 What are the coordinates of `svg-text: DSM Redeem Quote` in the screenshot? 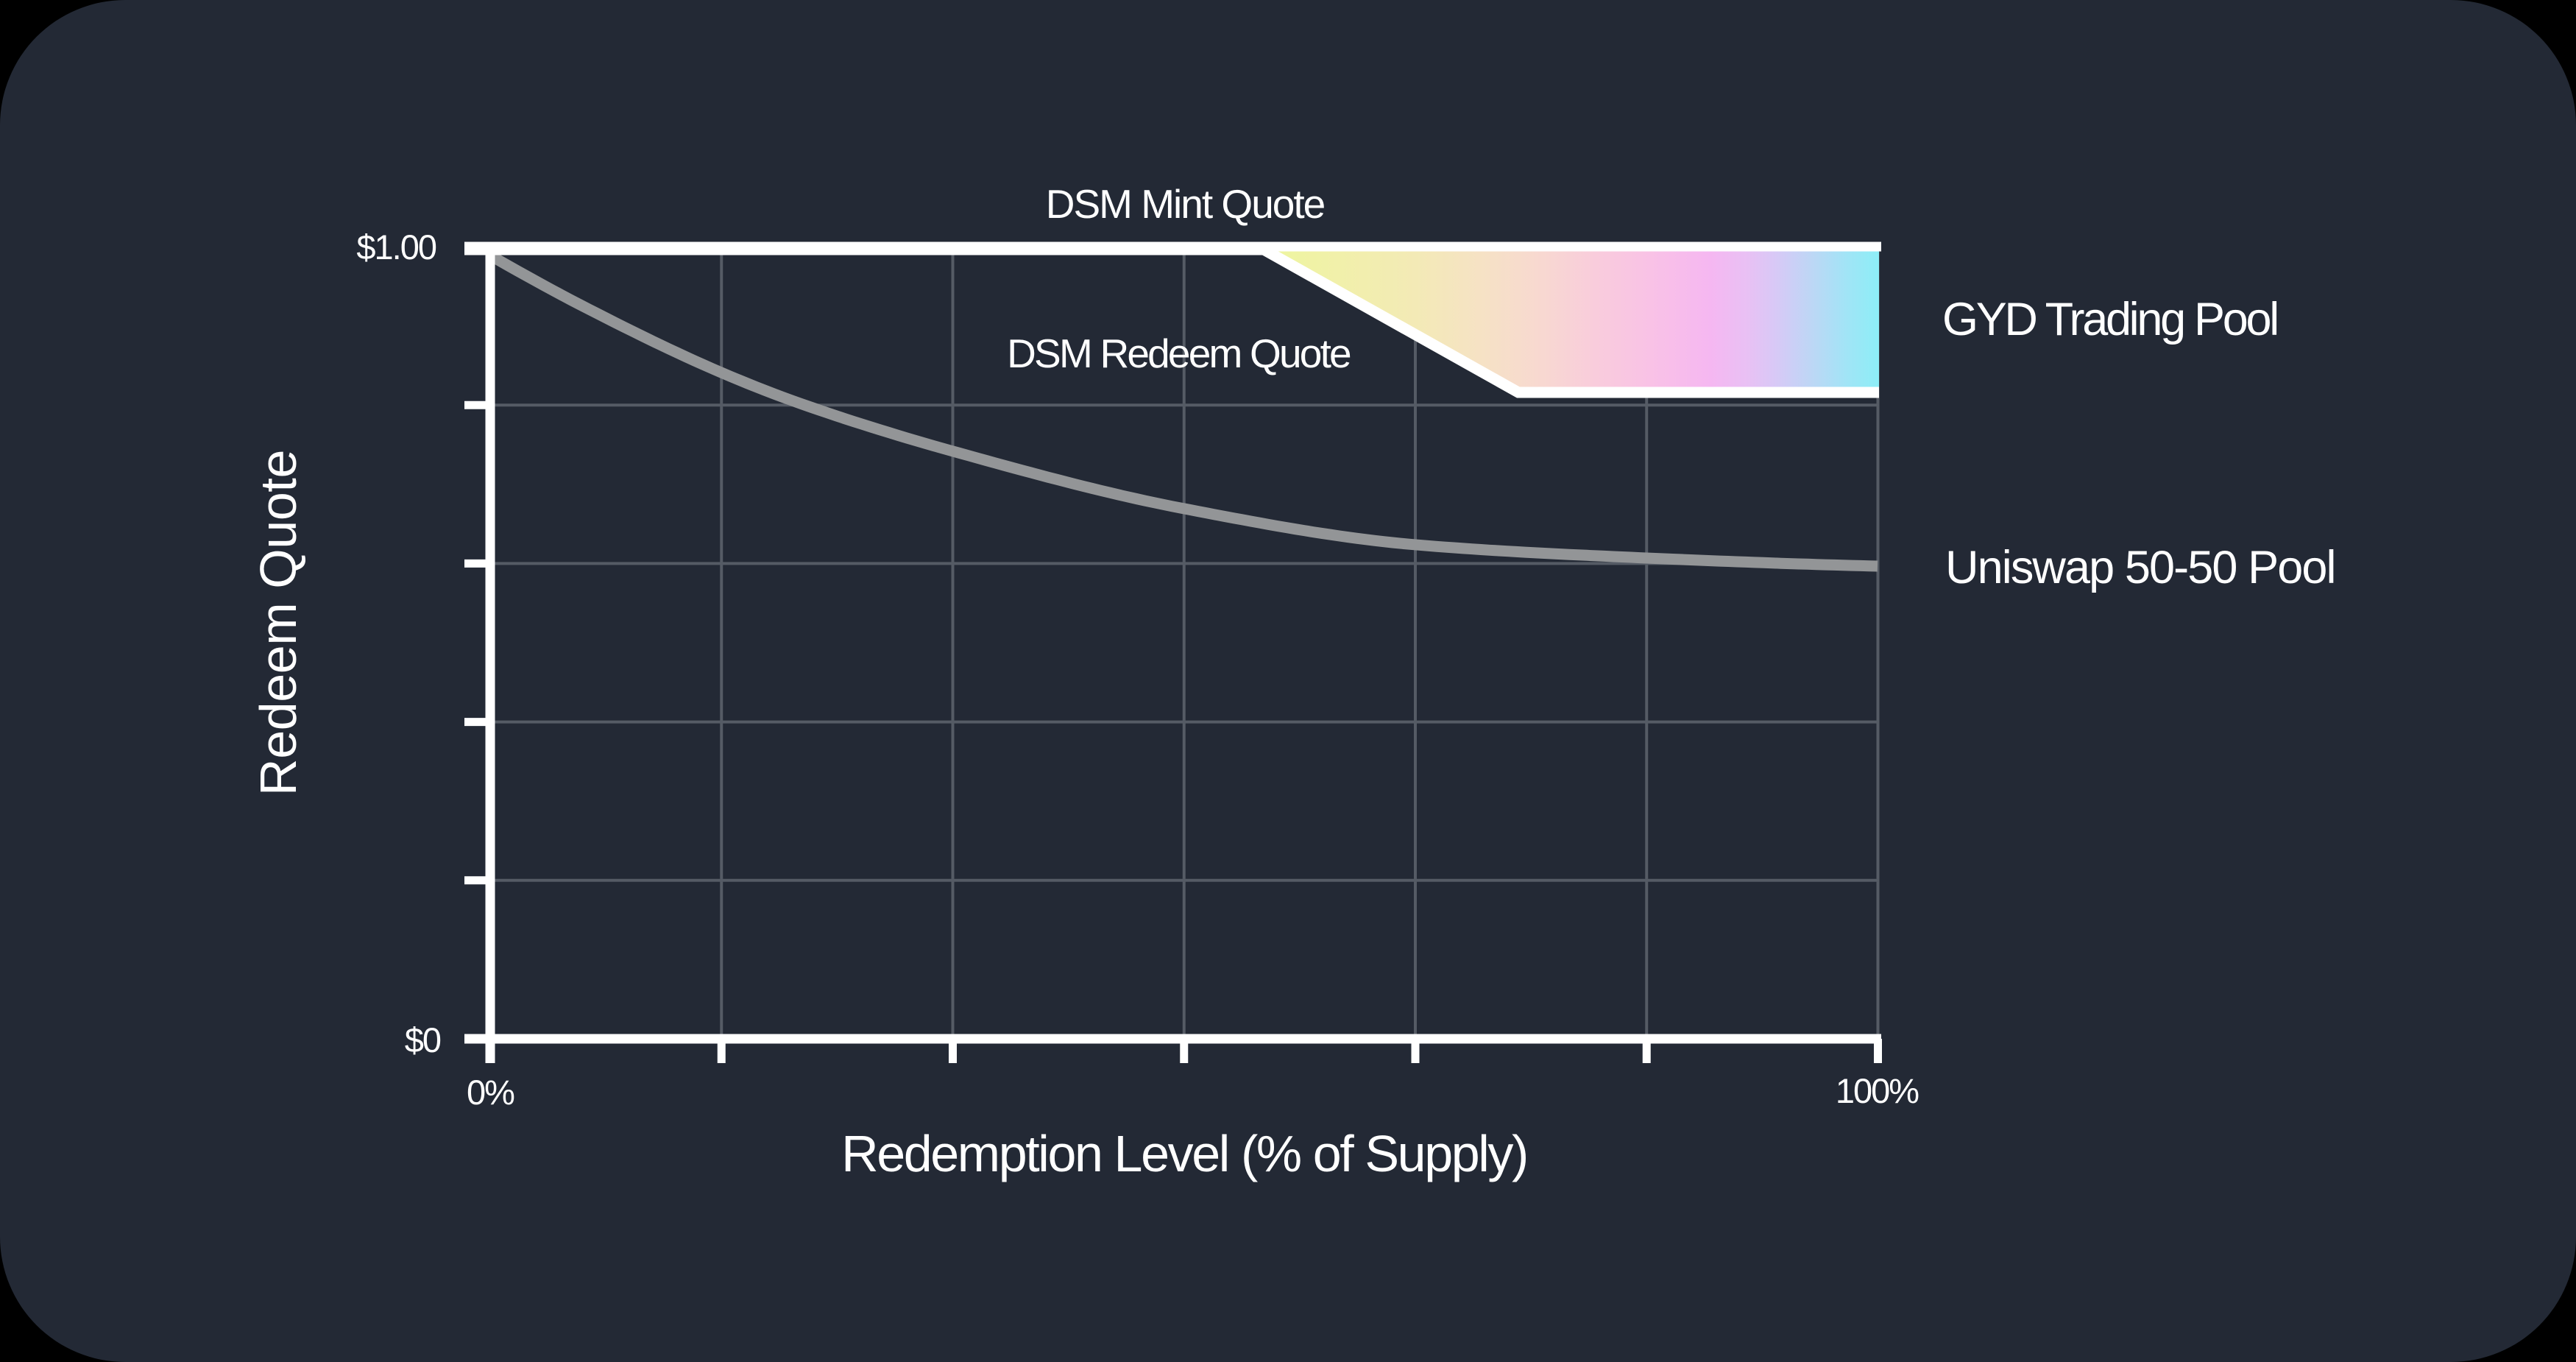 It's located at (1179, 353).